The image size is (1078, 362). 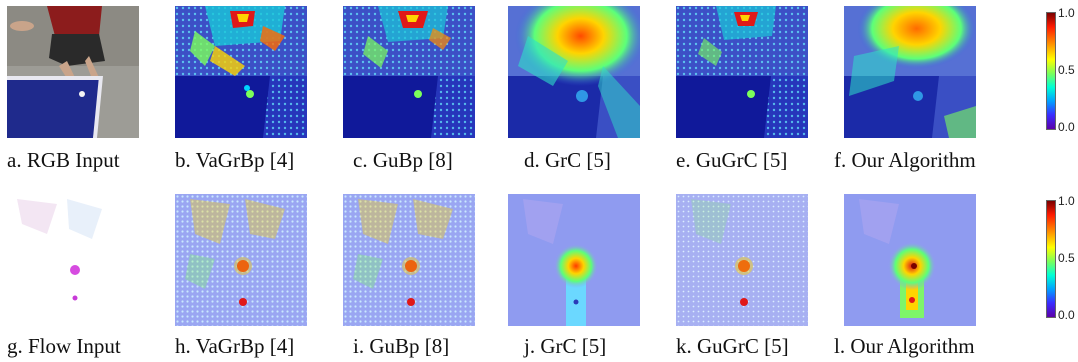 What do you see at coordinates (732, 346) in the screenshot?
I see `caption-gugrc-flow: k. GuGrC [5]` at bounding box center [732, 346].